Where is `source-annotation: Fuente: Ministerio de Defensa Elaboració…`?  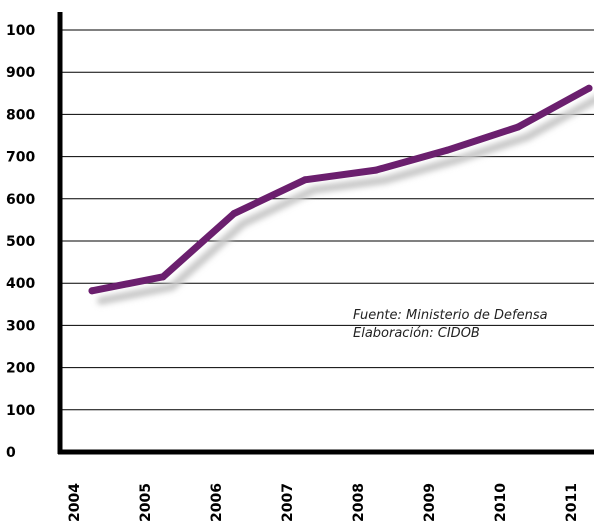 source-annotation: Fuente: Ministerio de Defensa Elaboració… is located at coordinates (450, 324).